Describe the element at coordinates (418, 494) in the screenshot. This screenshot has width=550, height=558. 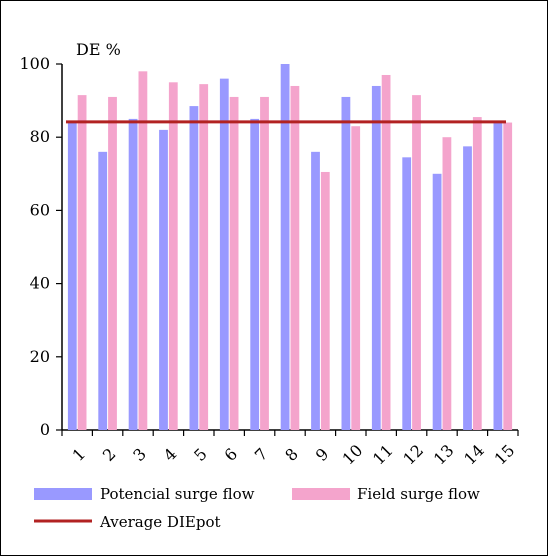
I see `legend-label-field: Field surge flow` at that location.